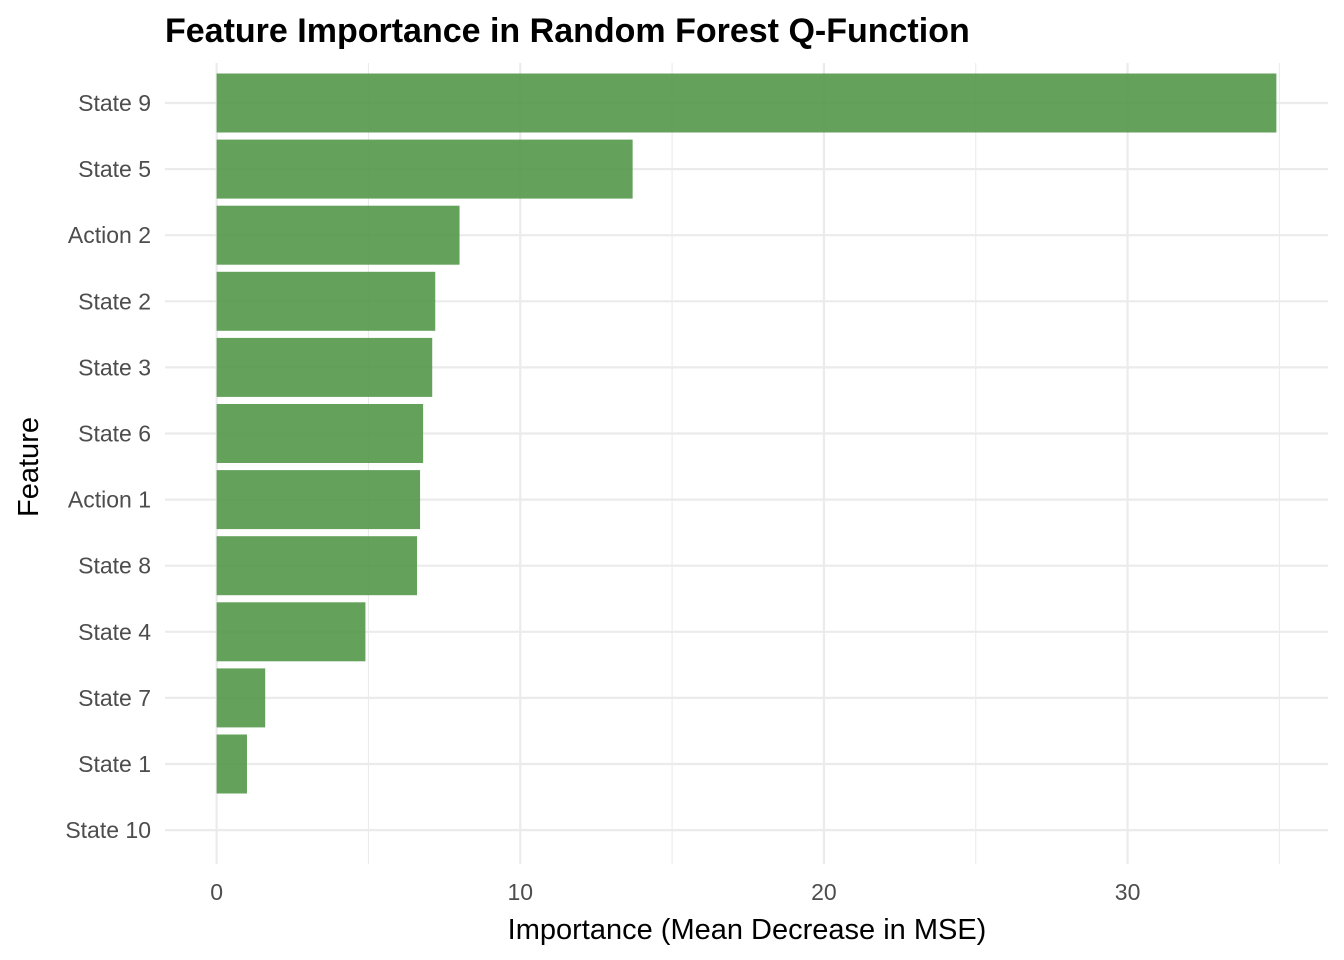 Image resolution: width=1344 pixels, height=960 pixels. Describe the element at coordinates (520, 892) in the screenshot. I see `x-tick-label: 10` at that location.